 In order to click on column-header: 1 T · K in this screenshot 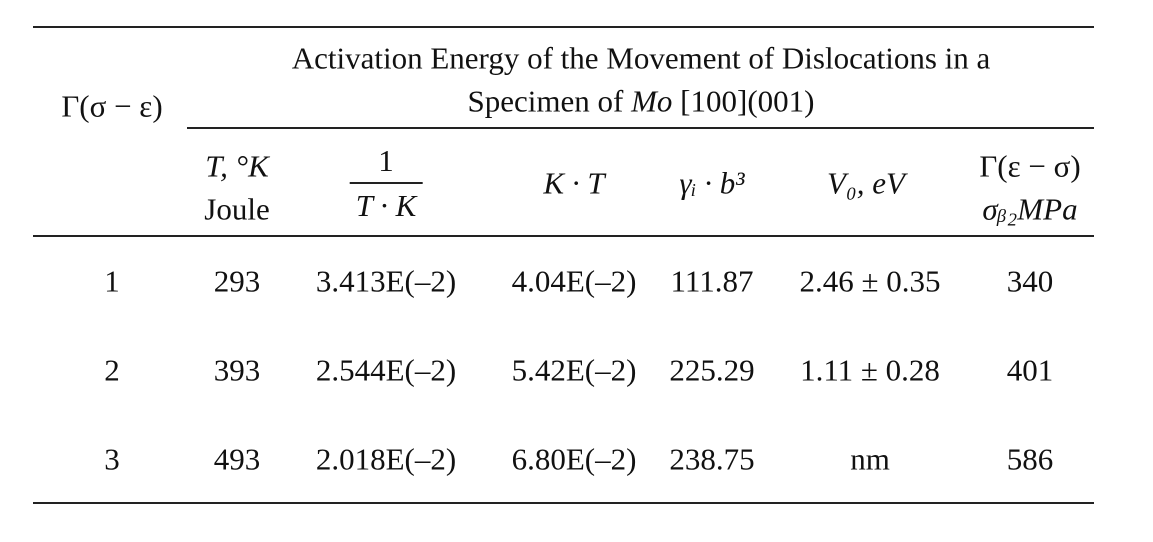, I will do `click(386, 182)`.